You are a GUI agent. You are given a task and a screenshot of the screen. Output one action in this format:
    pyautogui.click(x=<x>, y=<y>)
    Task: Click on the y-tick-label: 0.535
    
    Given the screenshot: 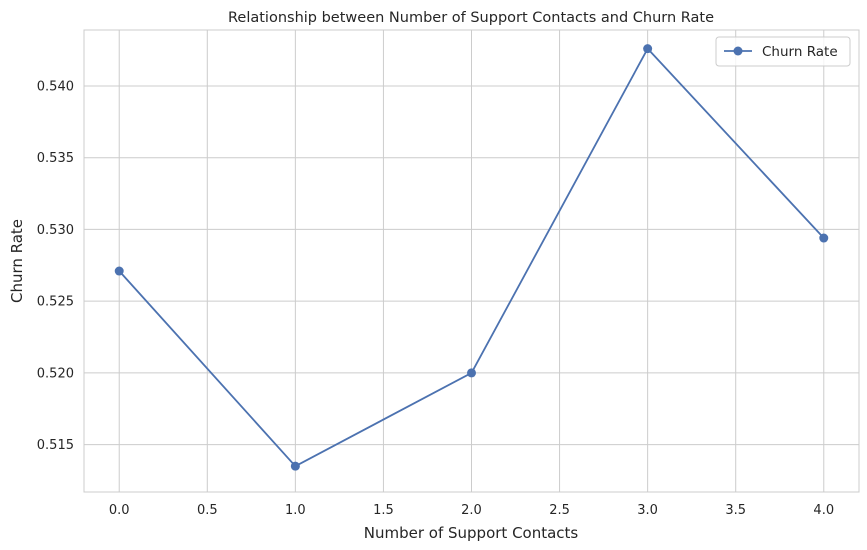 What is the action you would take?
    pyautogui.click(x=55, y=158)
    